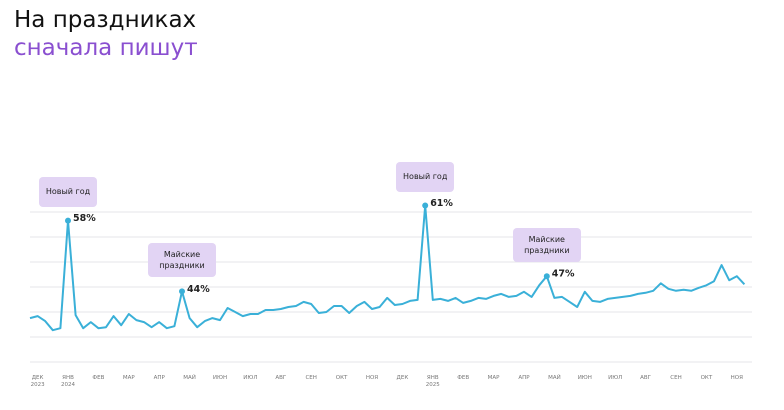  What do you see at coordinates (198, 289) in the screenshot?
I see `value-label: 44%` at bounding box center [198, 289].